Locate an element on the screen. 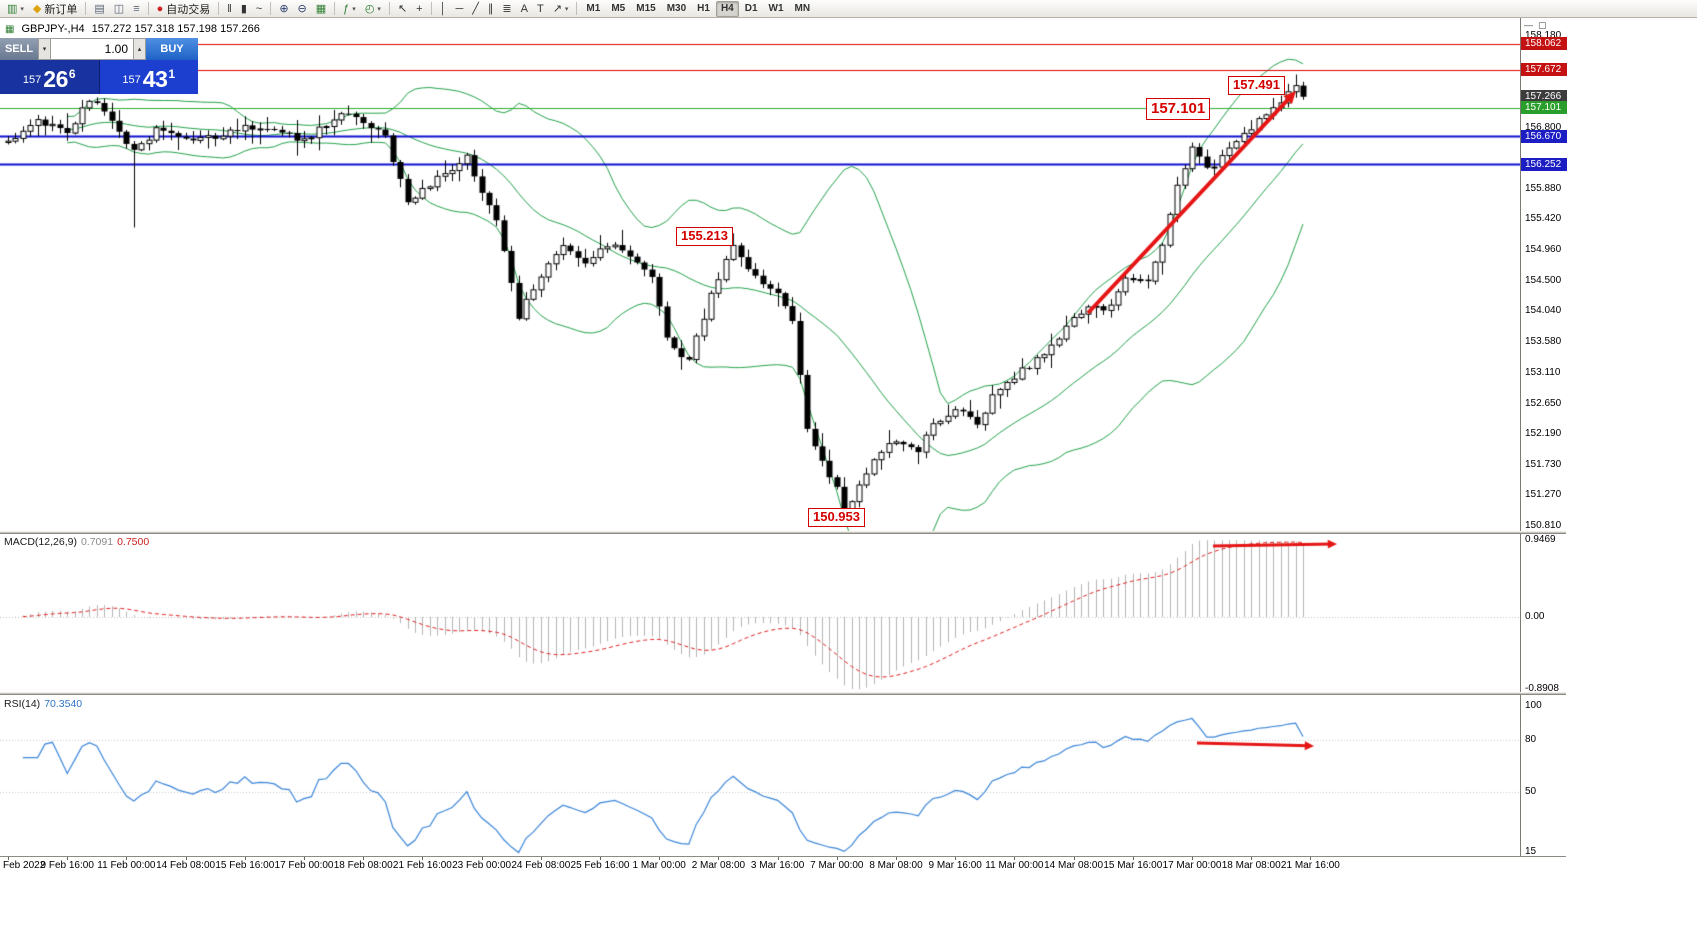 This screenshot has height=938, width=1697. timeframe-mn-label: MN is located at coordinates (802, 8).